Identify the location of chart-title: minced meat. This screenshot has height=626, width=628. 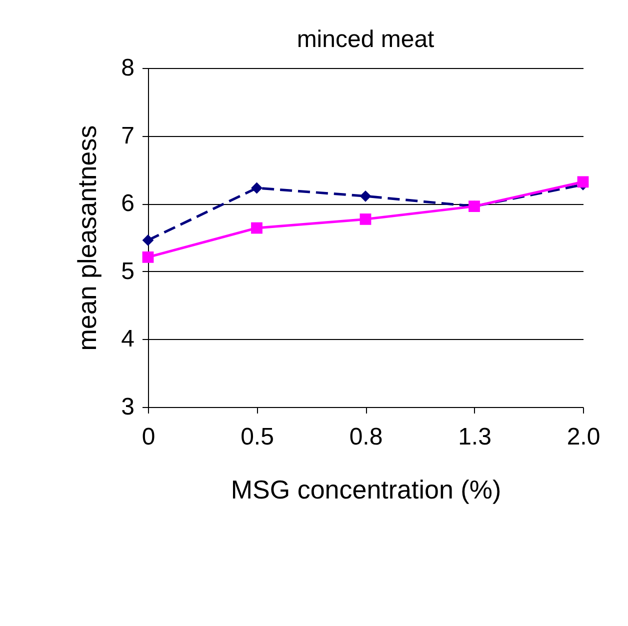
(365, 39).